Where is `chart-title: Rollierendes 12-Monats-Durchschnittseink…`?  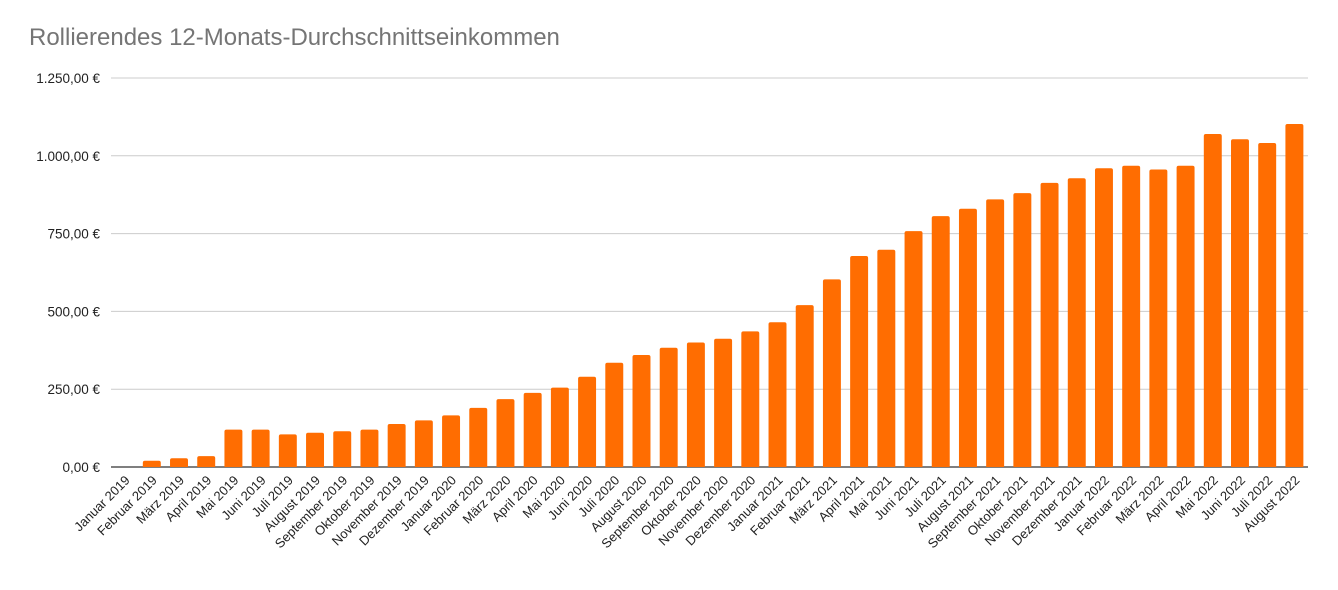 chart-title: Rollierendes 12-Monats-Durchschnittseink… is located at coordinates (294, 37).